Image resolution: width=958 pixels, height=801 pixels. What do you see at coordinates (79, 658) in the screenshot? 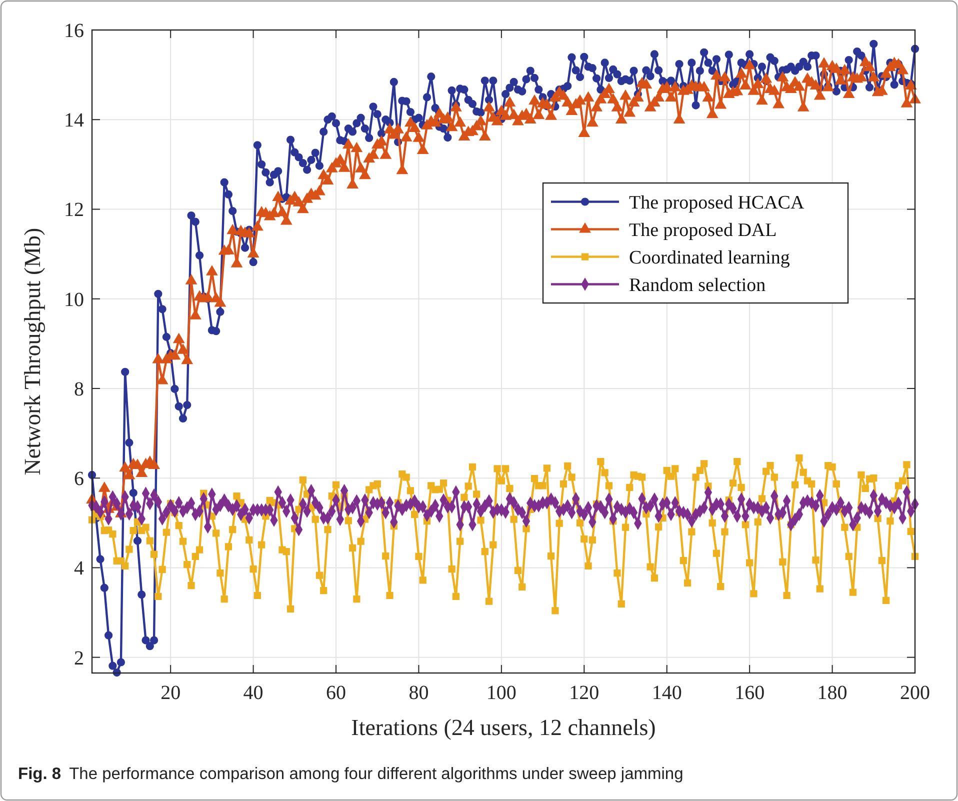
I see `y-tick-label: 2` at bounding box center [79, 658].